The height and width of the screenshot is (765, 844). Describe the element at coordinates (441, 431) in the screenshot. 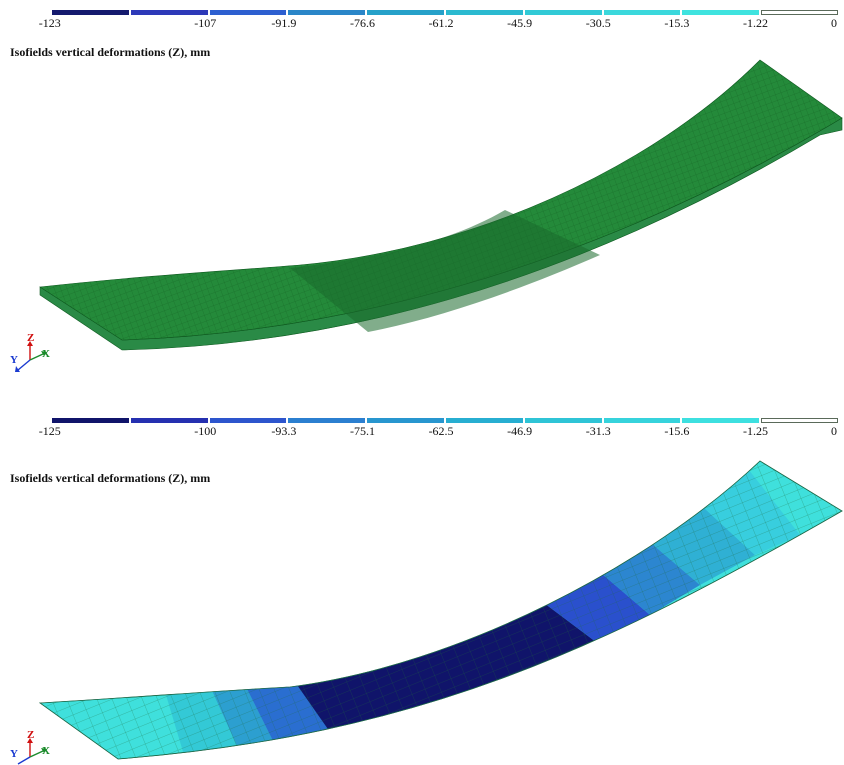

I see `legend-tick-label: -62.5` at that location.